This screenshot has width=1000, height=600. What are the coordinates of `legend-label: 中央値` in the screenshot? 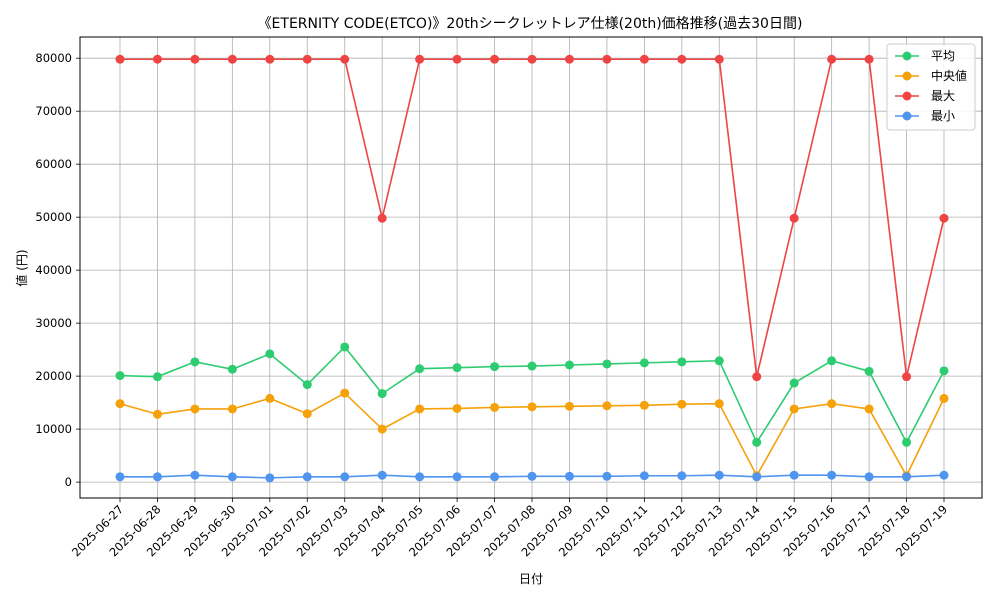 It's located at (949, 75).